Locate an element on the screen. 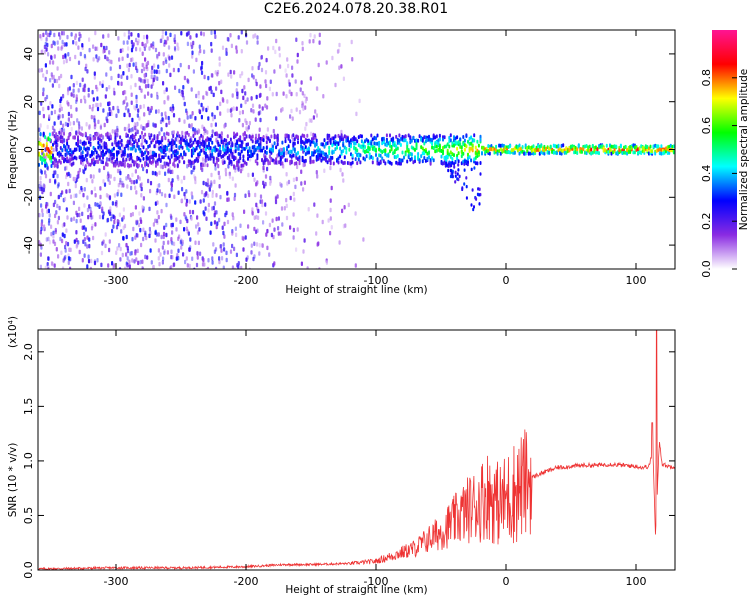  colorbar is located at coordinates (724, 149).